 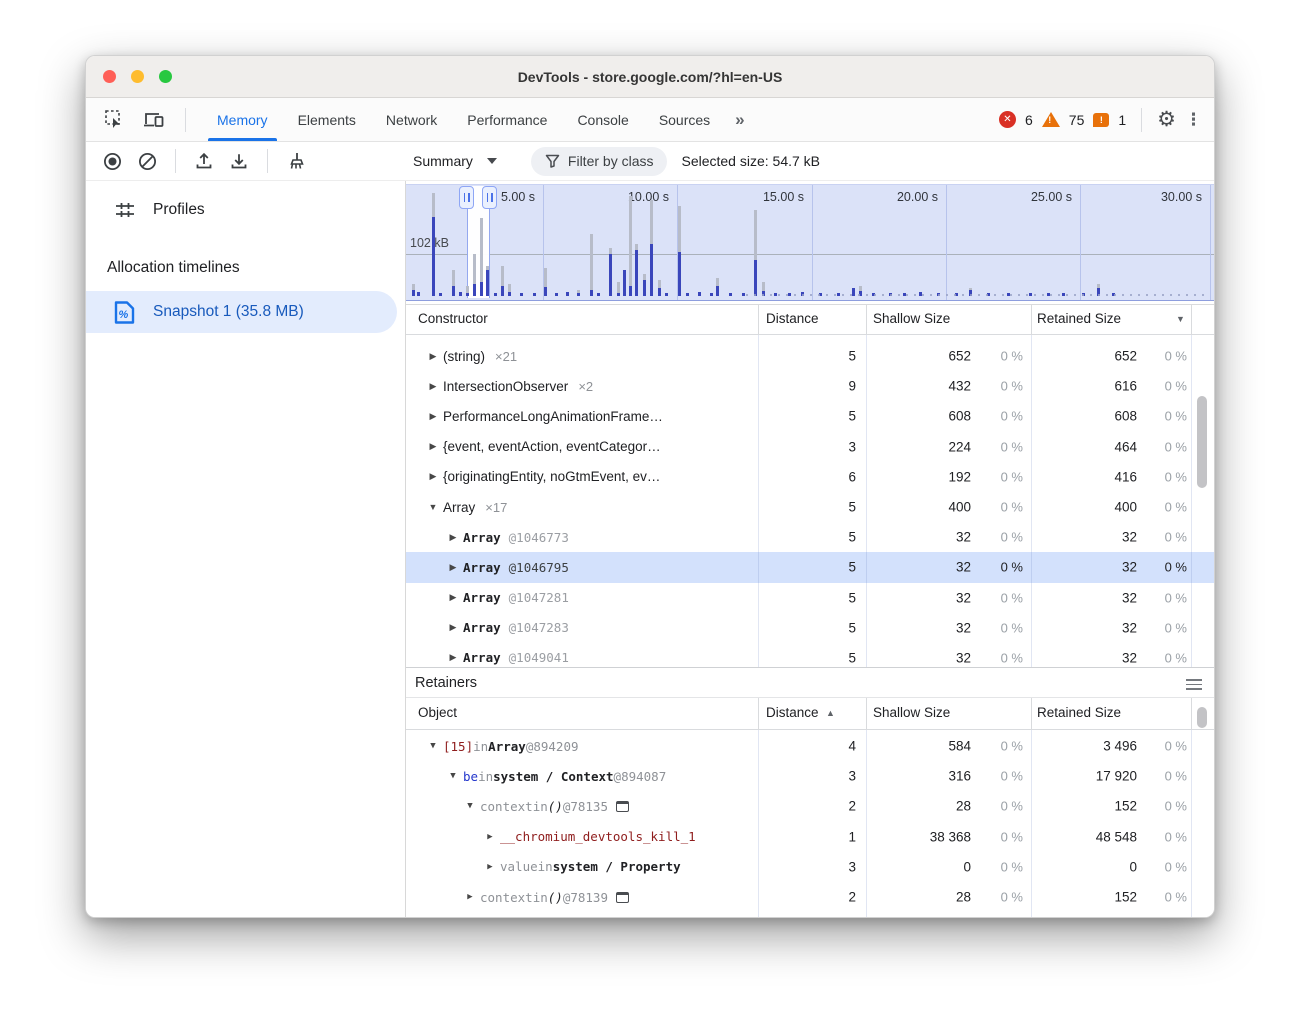 I want to click on constructor-name: IntersectionObserver, so click(x=506, y=386).